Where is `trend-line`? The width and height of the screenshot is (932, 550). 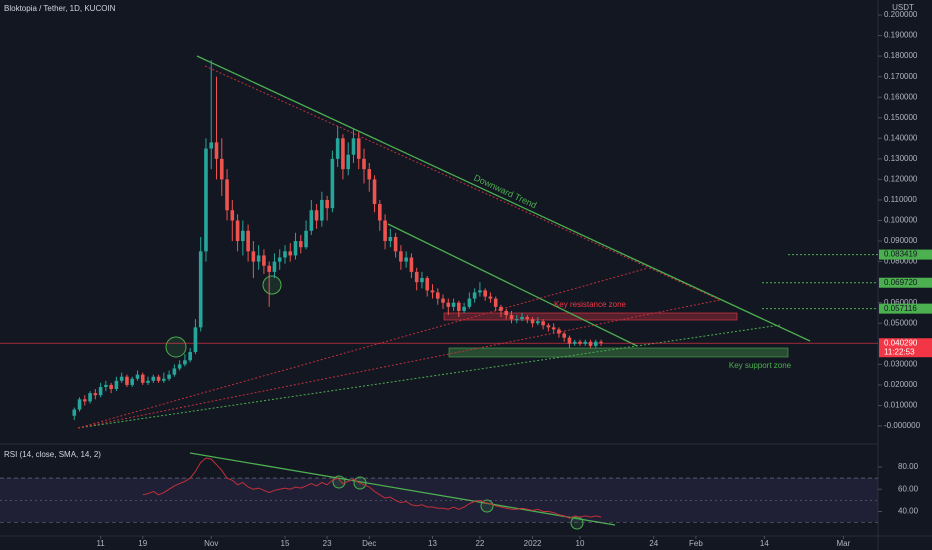
trend-line is located at coordinates (512, 285).